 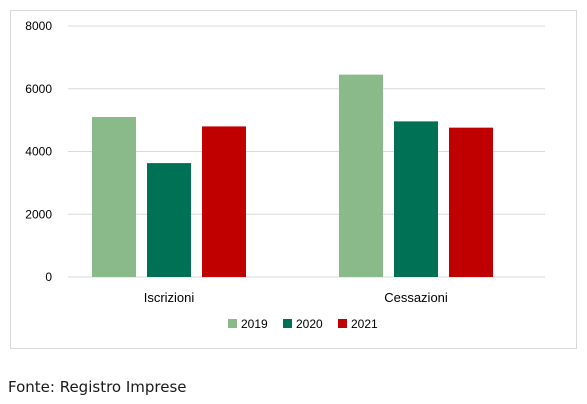 What do you see at coordinates (38, 214) in the screenshot?
I see `y-tick-label: 2000` at bounding box center [38, 214].